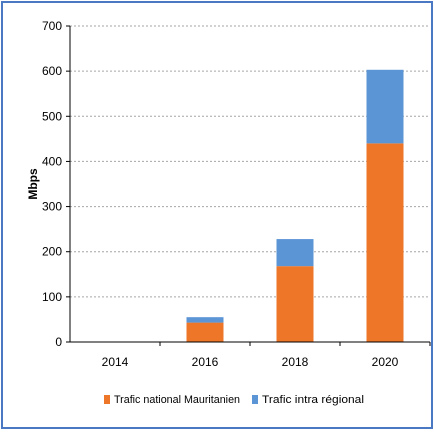 The width and height of the screenshot is (434, 435). Describe the element at coordinates (177, 400) in the screenshot. I see `legend-label: Trafic national Mauritanien` at that location.